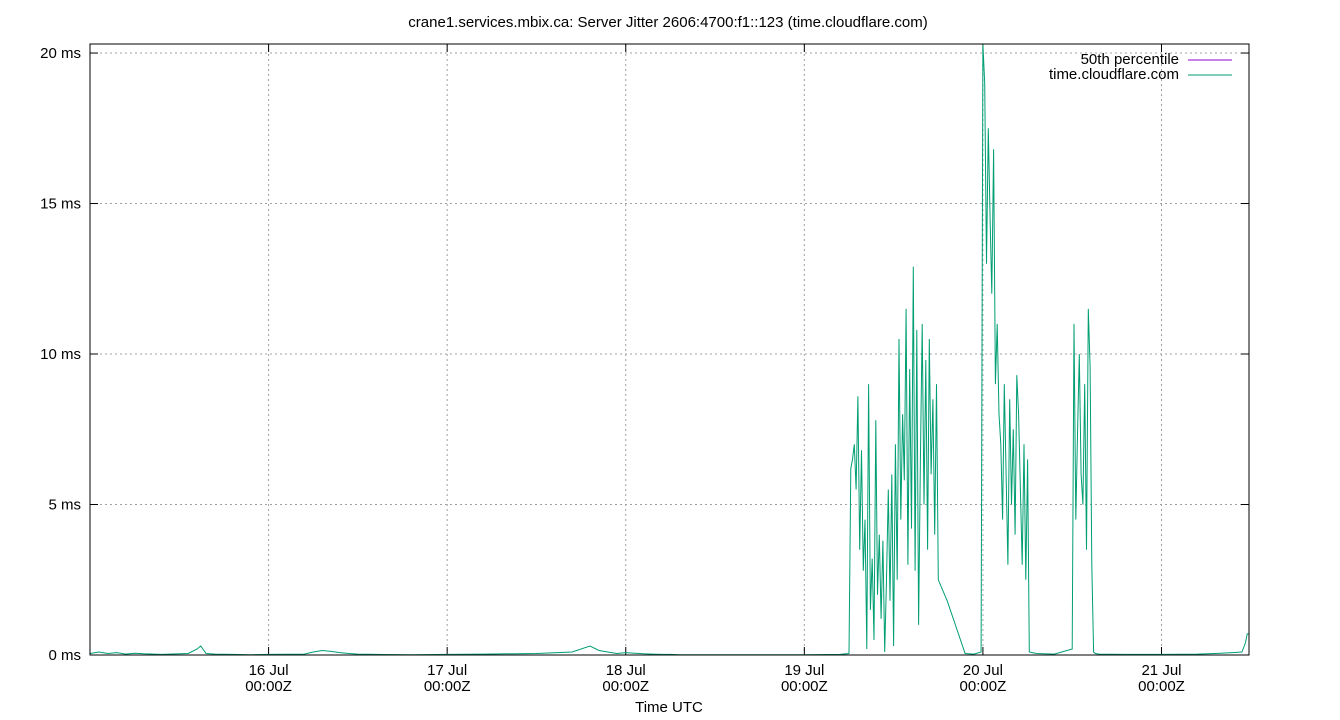 This screenshot has width=1340, height=720. What do you see at coordinates (1114, 74) in the screenshot?
I see `legend-label: time.cloudflare.com` at bounding box center [1114, 74].